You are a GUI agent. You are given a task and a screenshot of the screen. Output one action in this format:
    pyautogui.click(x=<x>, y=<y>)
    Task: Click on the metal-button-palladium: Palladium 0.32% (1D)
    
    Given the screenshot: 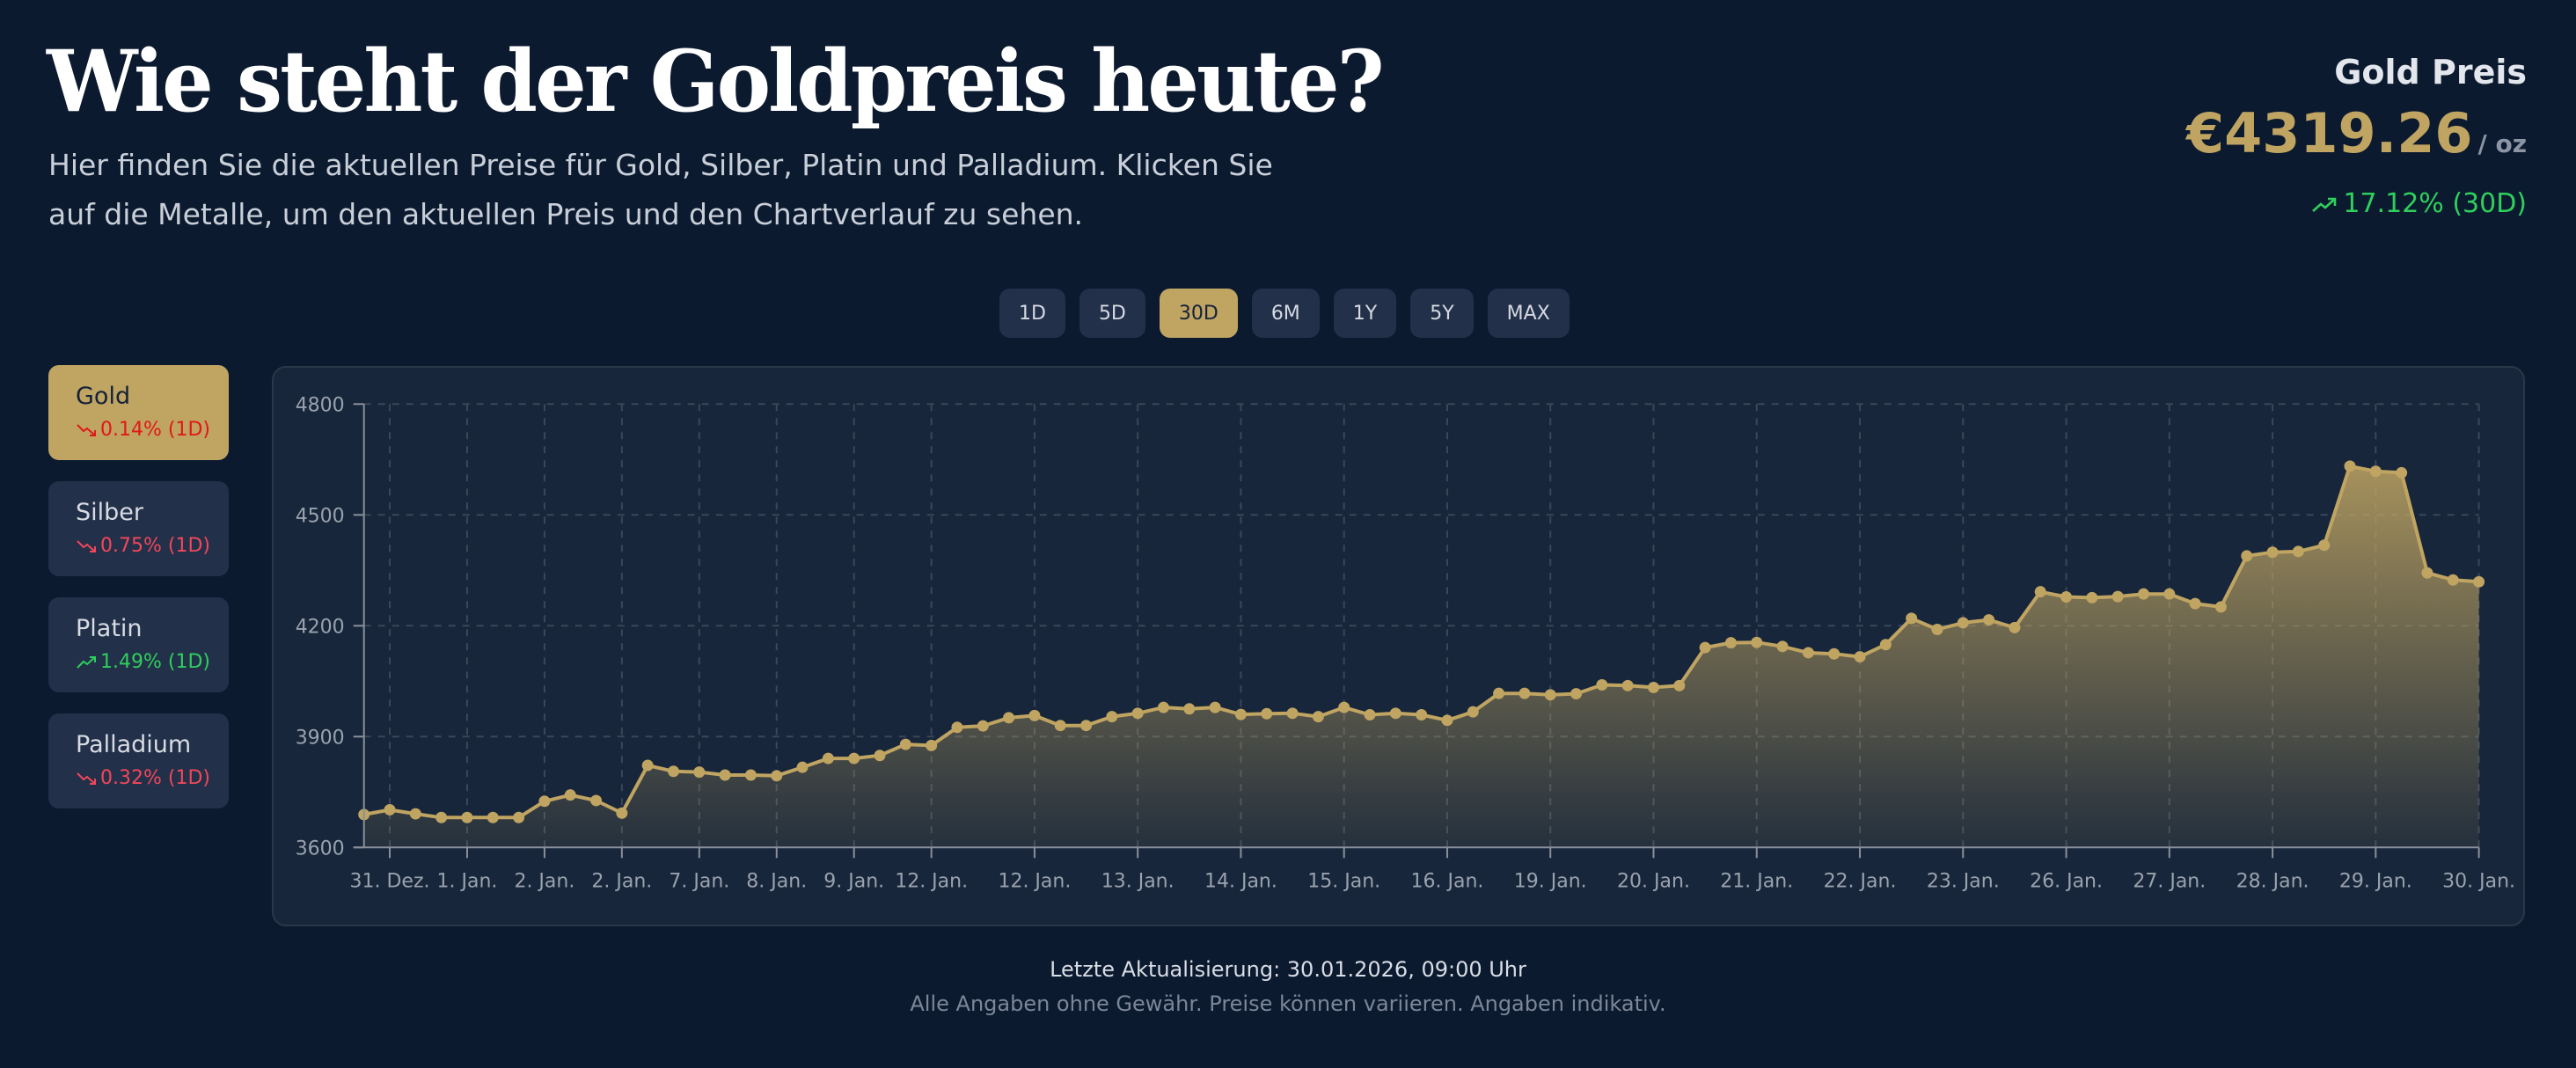 What is the action you would take?
    pyautogui.click(x=138, y=760)
    